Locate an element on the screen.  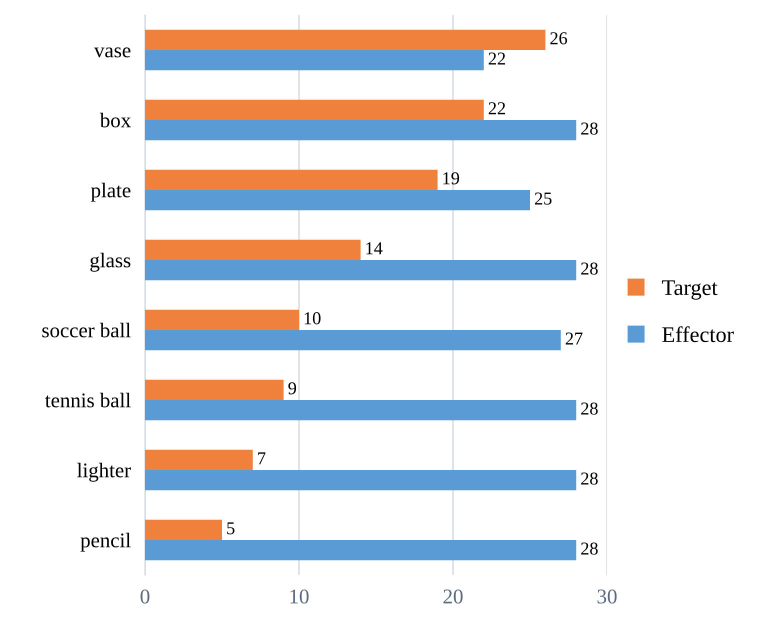
data-label: 14 is located at coordinates (374, 248).